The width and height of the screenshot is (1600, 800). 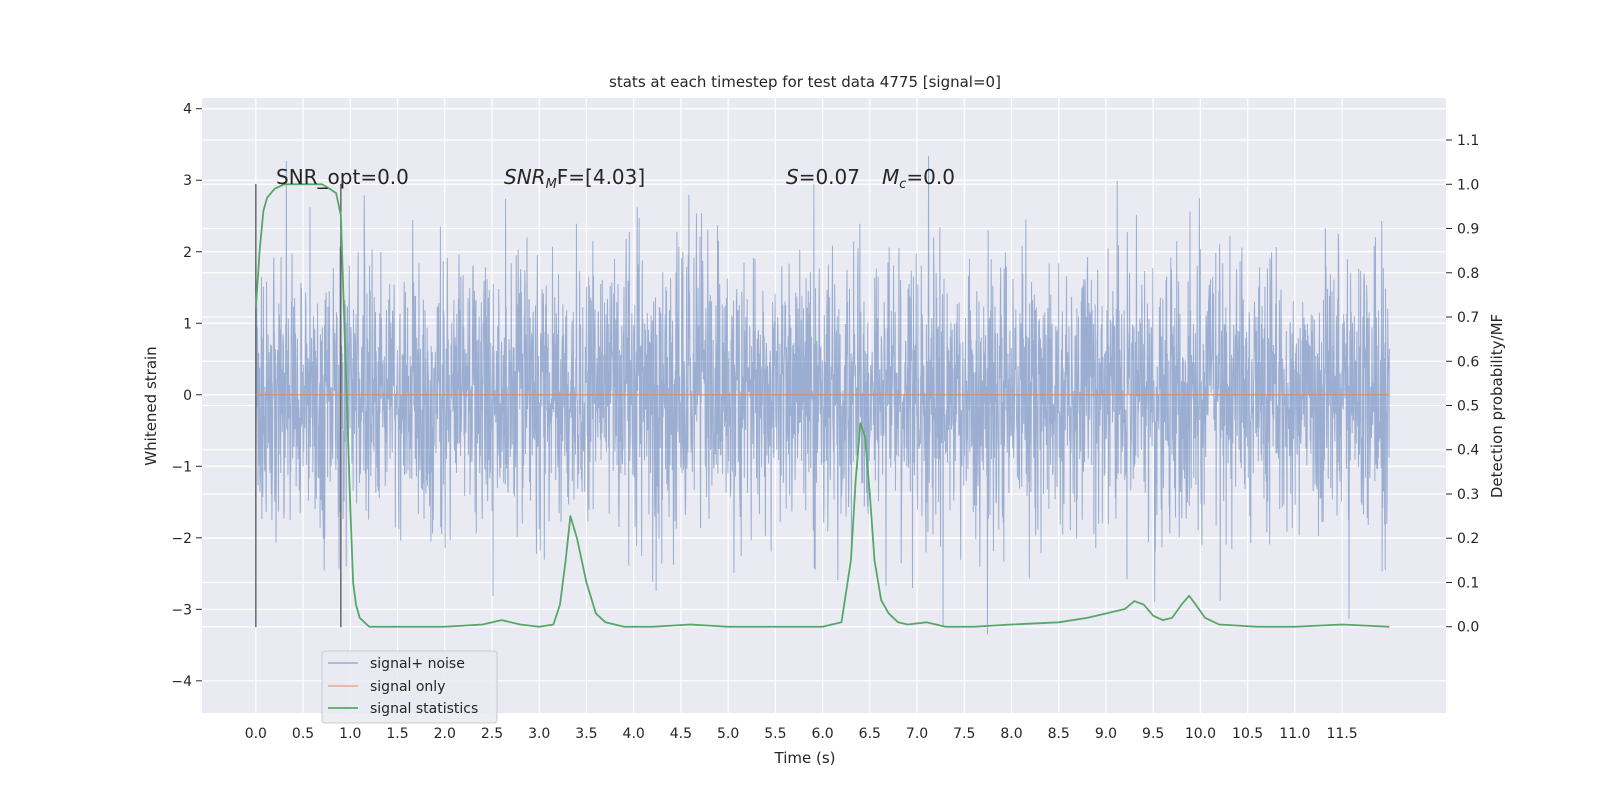 What do you see at coordinates (256, 734) in the screenshot?
I see `x-tick-label: 0.0` at bounding box center [256, 734].